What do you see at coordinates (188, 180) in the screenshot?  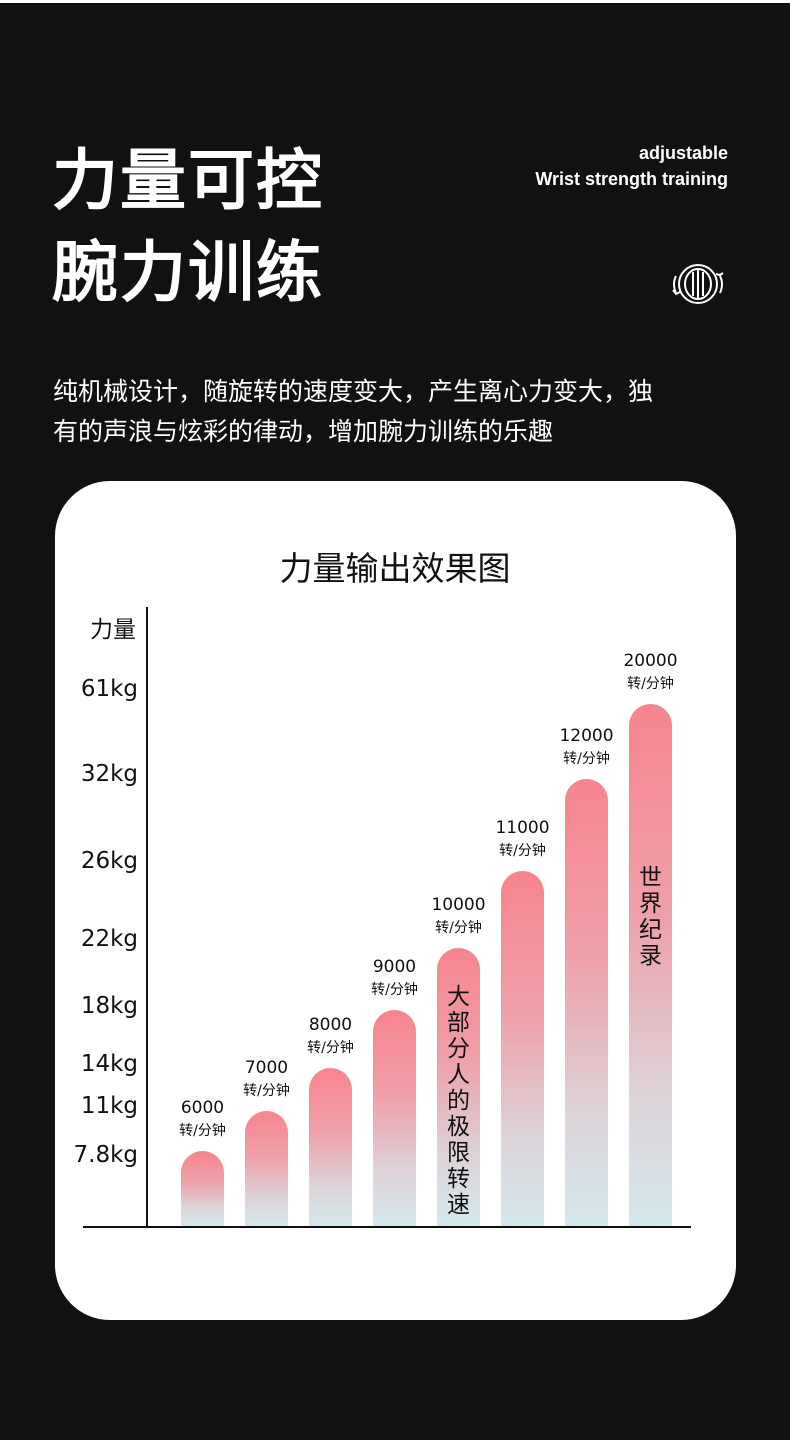 I see `headline-line-1: 力量可控` at bounding box center [188, 180].